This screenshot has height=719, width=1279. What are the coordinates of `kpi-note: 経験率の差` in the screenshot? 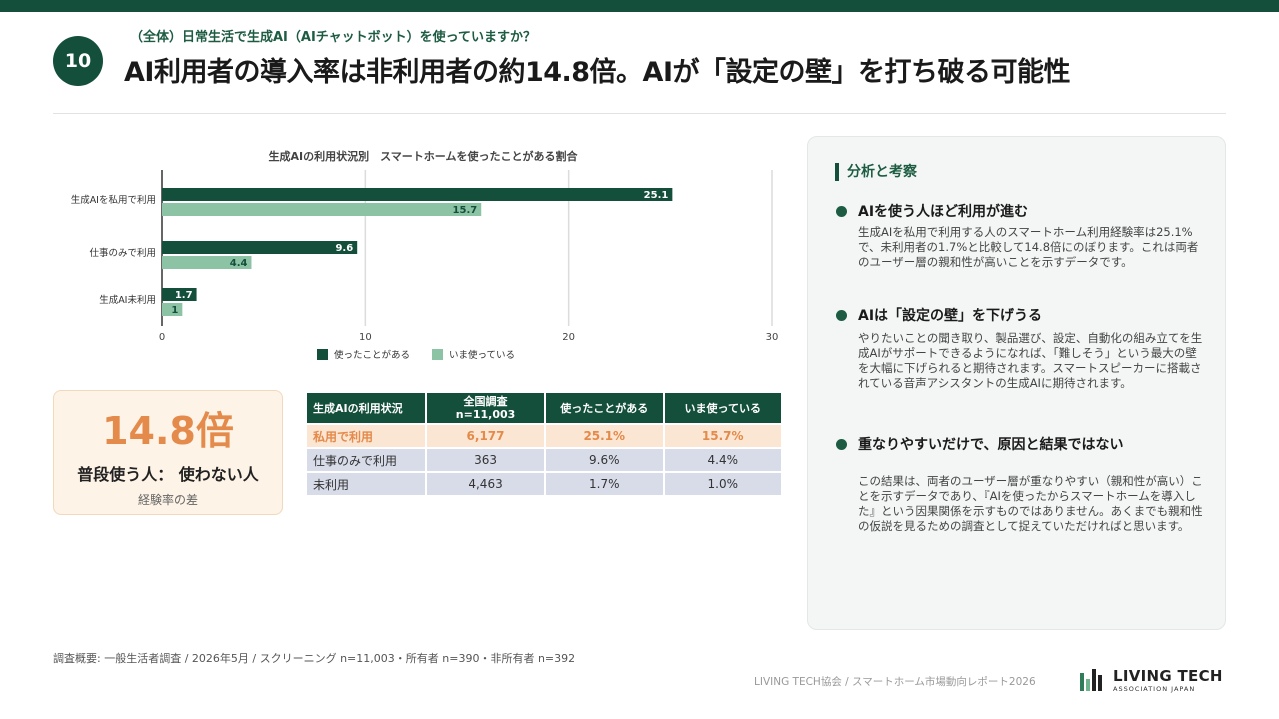 It's located at (167, 500).